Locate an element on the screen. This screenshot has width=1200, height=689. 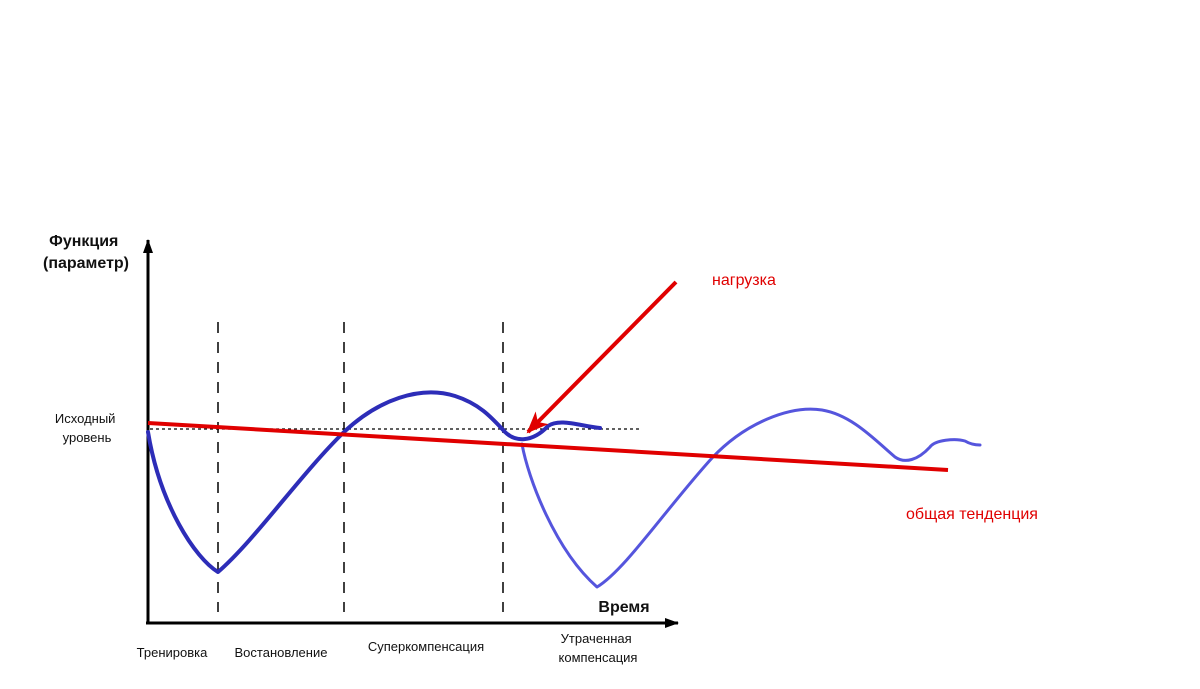
x-axis-label: Время is located at coordinates (623, 607).